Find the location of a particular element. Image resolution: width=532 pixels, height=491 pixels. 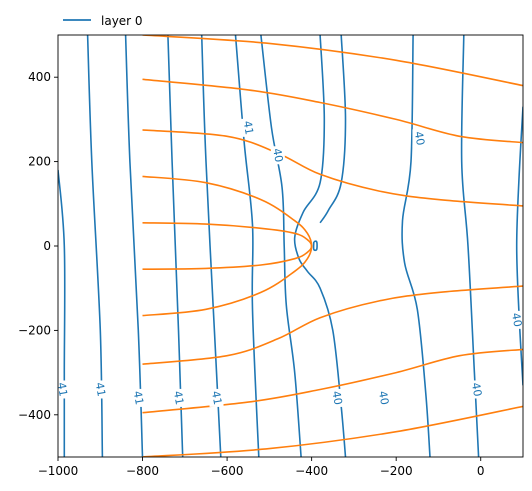

x-tick-label-2: −600 is located at coordinates (227, 471).